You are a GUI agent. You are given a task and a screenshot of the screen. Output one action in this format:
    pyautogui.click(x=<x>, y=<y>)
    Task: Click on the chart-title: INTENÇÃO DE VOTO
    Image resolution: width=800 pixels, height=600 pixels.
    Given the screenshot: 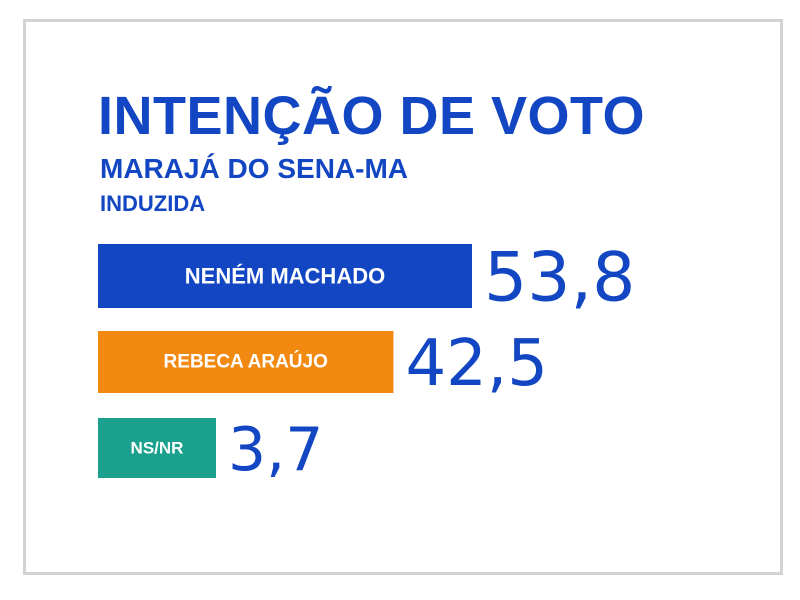 What is the action you would take?
    pyautogui.click(x=372, y=116)
    